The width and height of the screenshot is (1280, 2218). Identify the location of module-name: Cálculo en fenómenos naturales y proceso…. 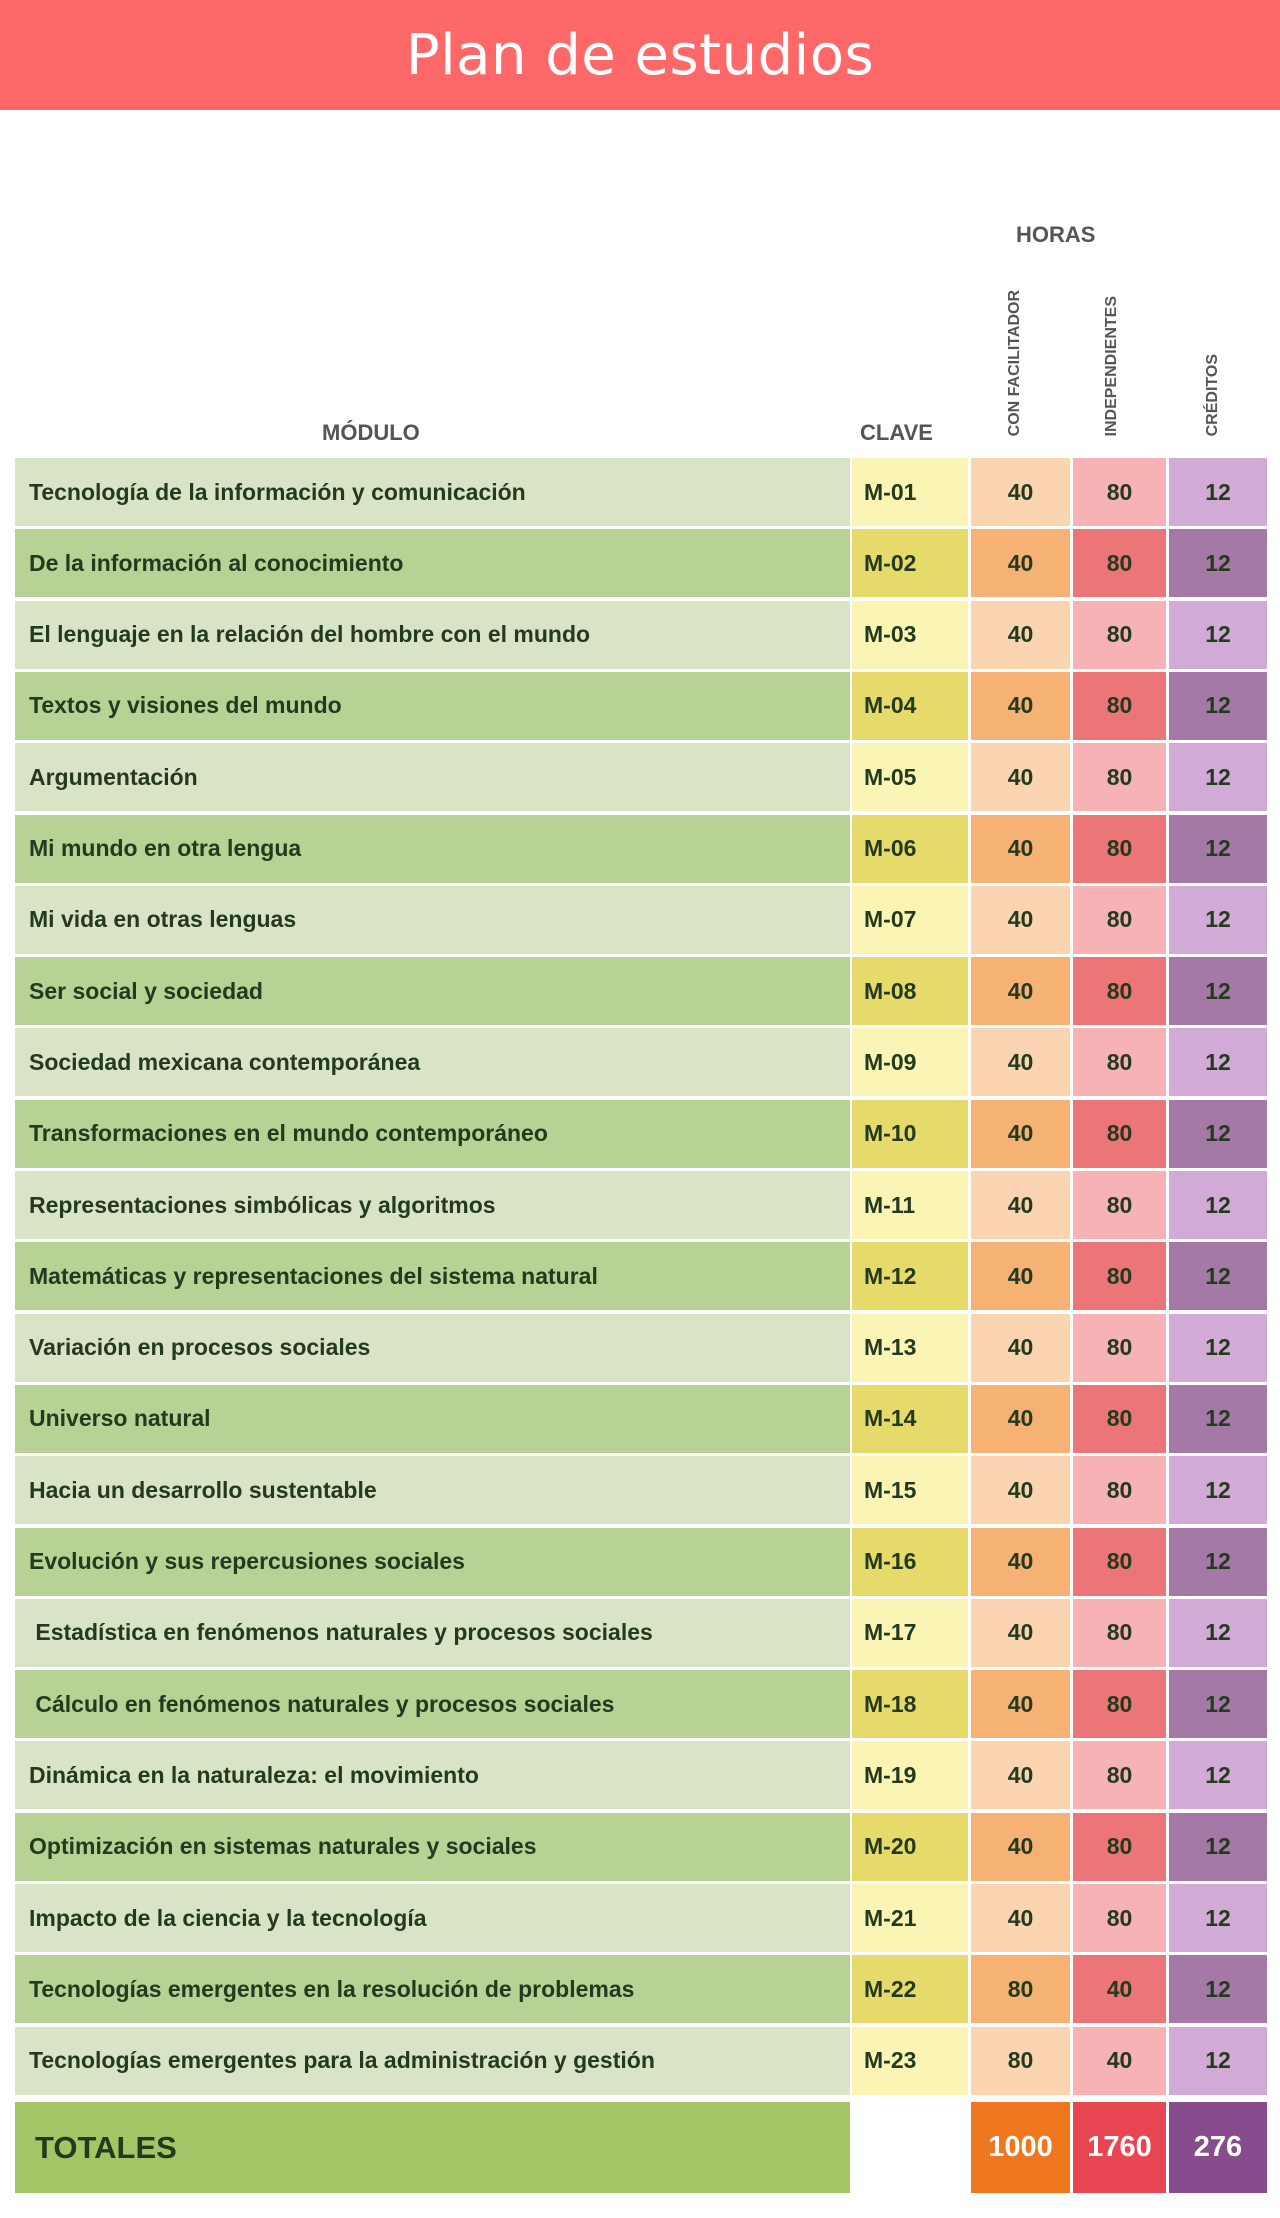
(432, 1704).